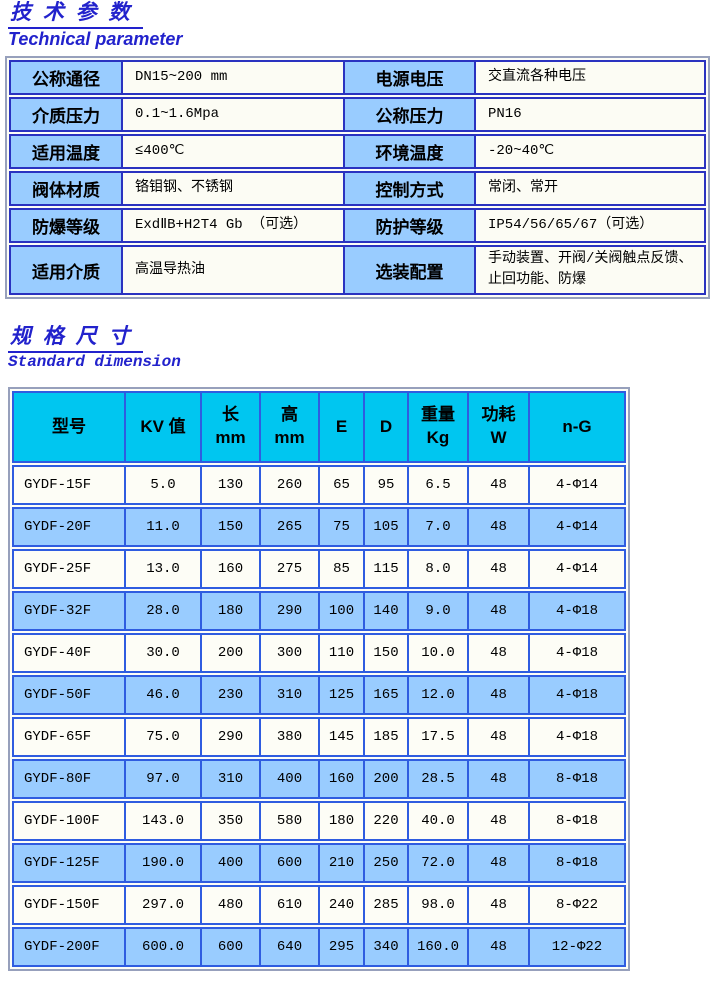 Image resolution: width=717 pixels, height=985 pixels. What do you see at coordinates (289, 905) in the screenshot?
I see `height-cell: 610` at bounding box center [289, 905].